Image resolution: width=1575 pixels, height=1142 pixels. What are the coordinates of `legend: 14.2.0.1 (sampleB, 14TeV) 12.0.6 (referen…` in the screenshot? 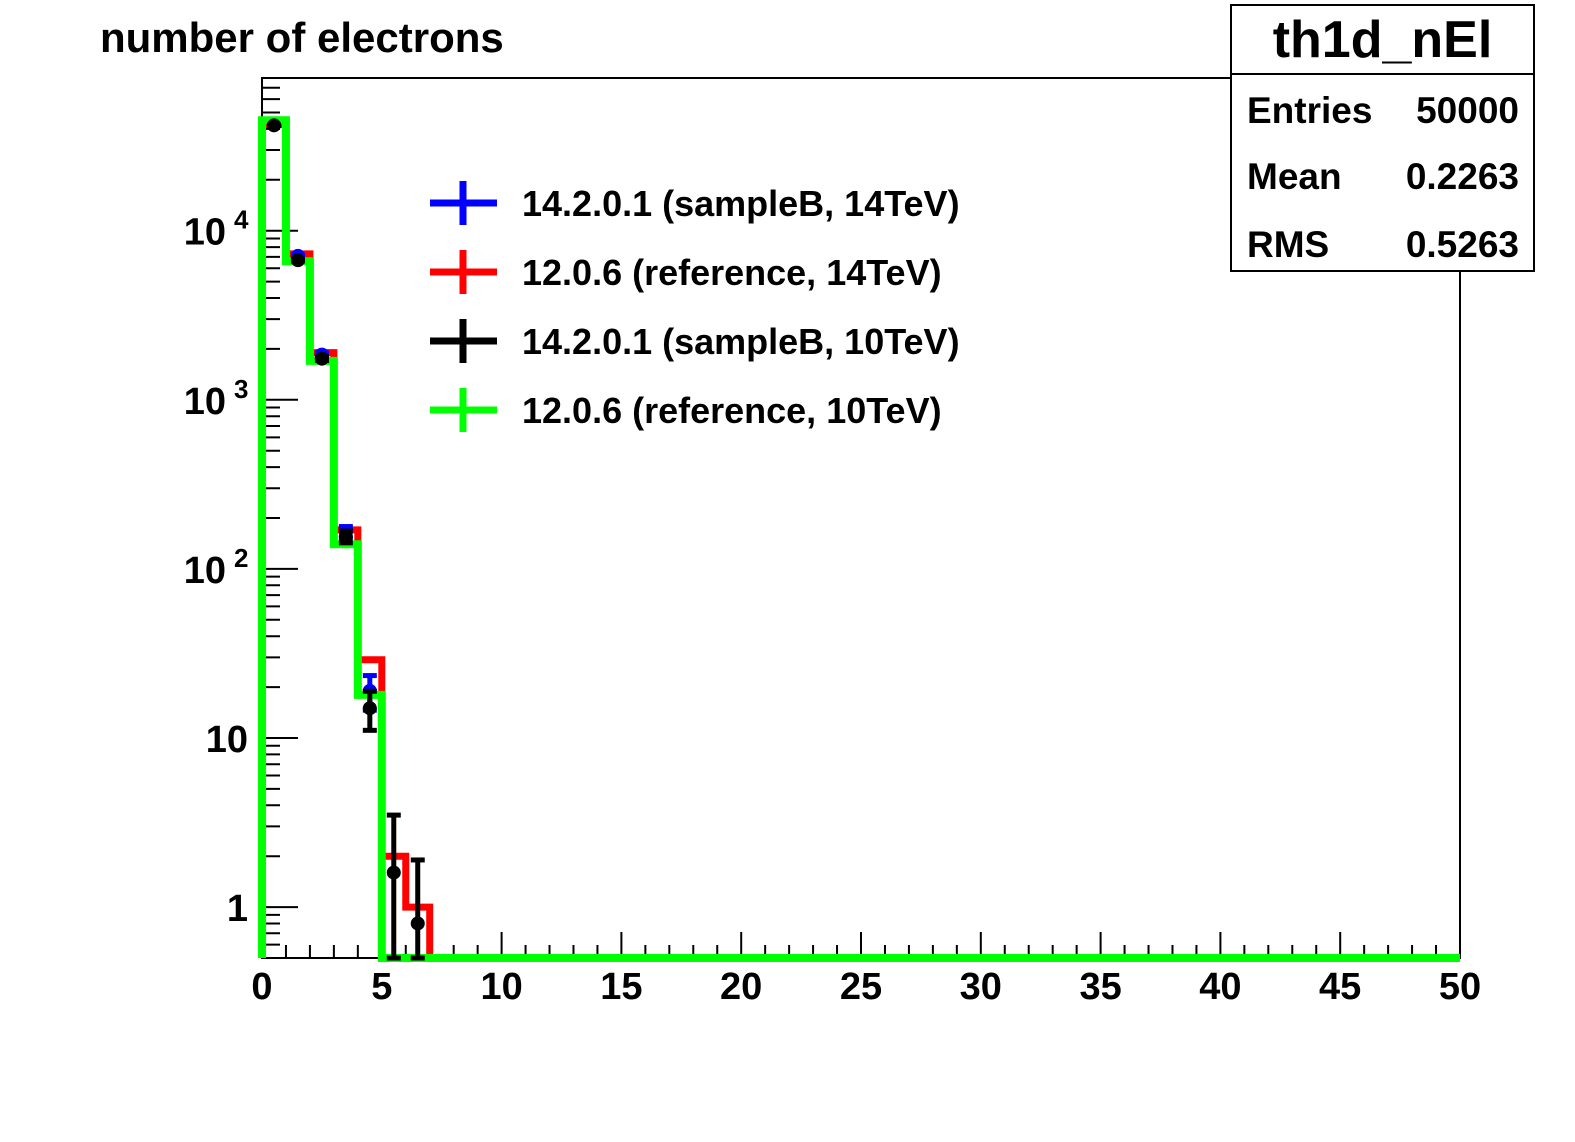 It's located at (695, 306).